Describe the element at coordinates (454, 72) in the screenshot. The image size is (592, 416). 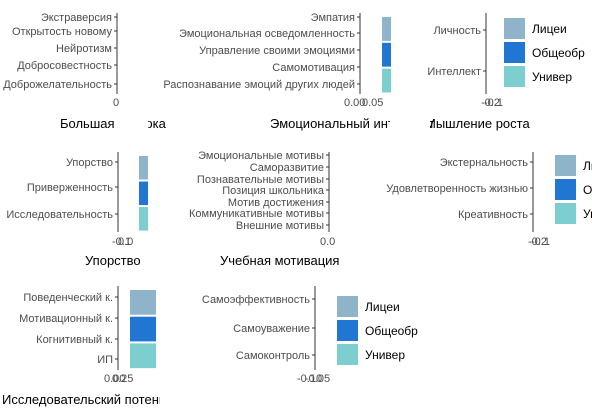
I see `category-label: Интеллект` at that location.